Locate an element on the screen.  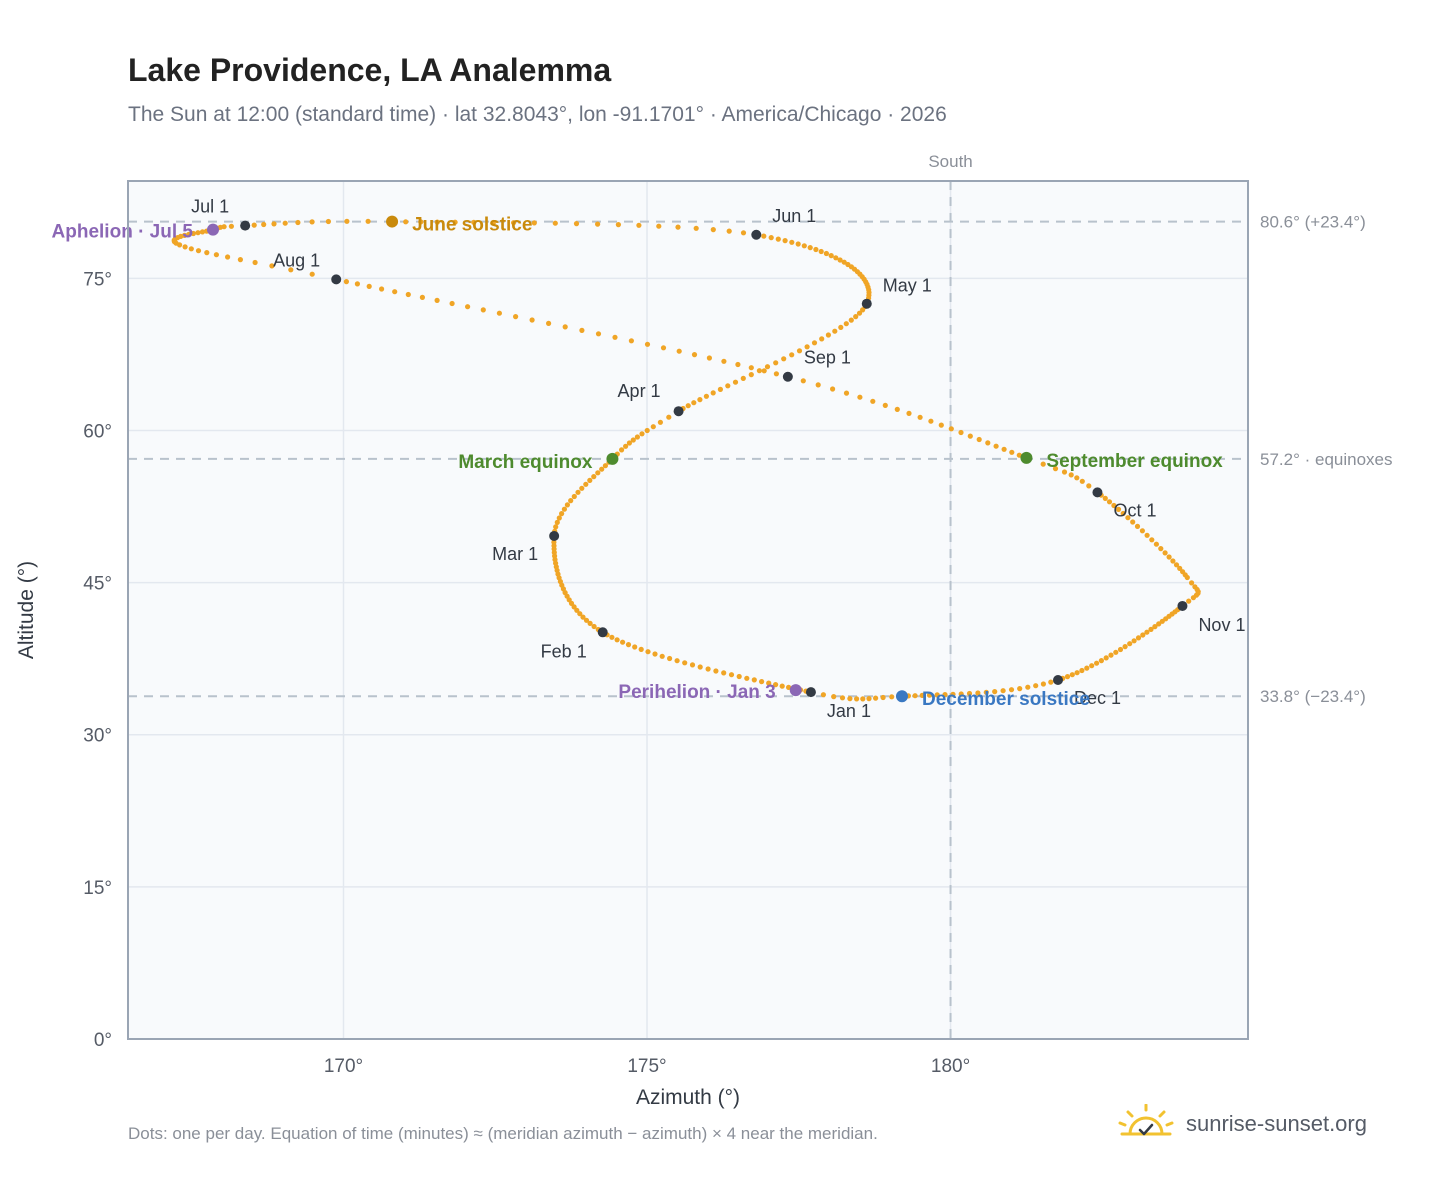
month-label: Jan 1 is located at coordinates (849, 711).